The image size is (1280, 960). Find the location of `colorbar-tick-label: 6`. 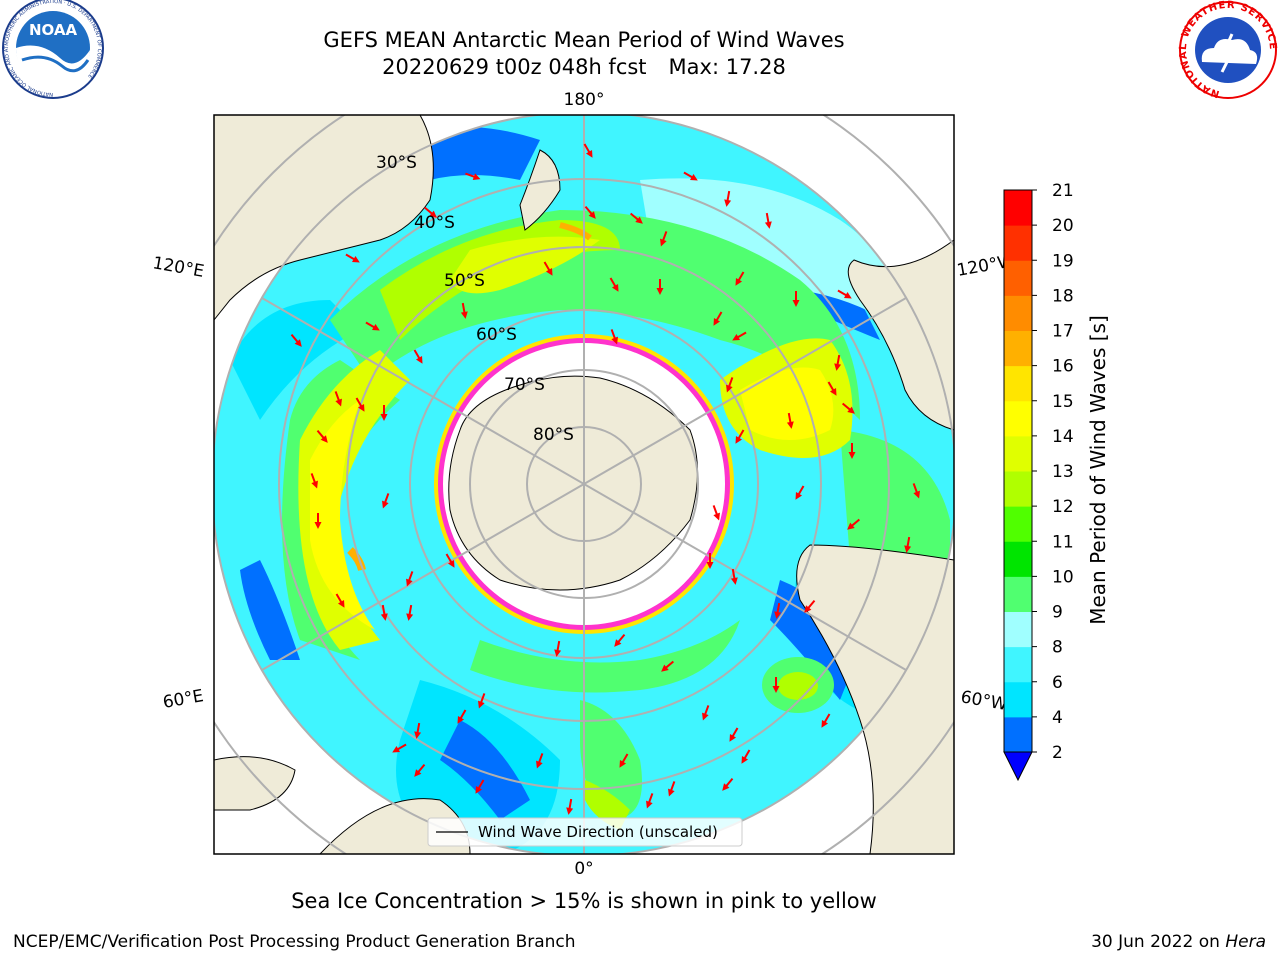

colorbar-tick-label: 6 is located at coordinates (1057, 683).